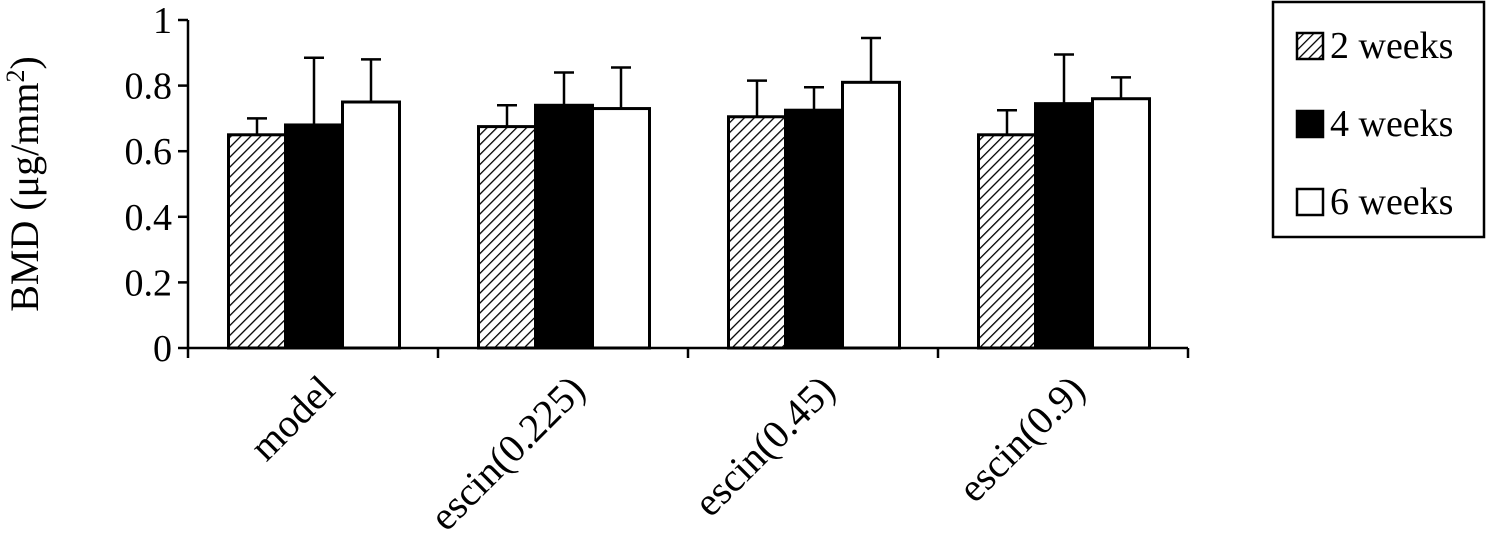  I want to click on legend: 2 weeks 4 weeks 6 weeks, so click(1378, 119).